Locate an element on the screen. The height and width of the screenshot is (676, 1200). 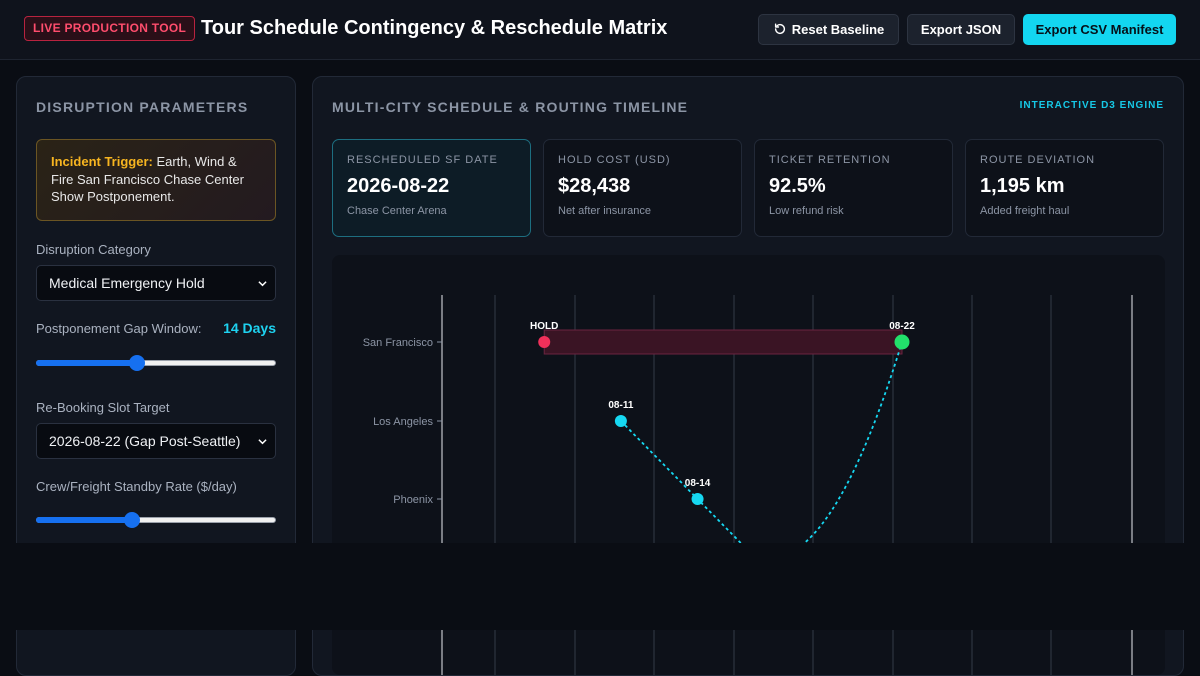
hold-label: HOLD is located at coordinates (544, 326).